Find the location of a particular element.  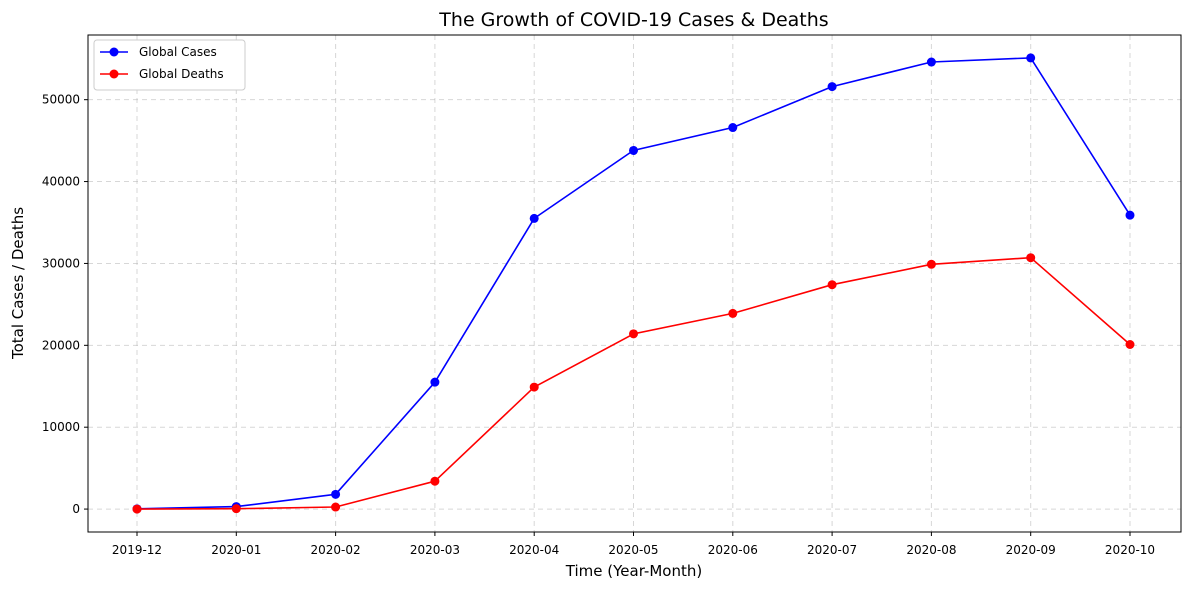

y-tick-label: 0 is located at coordinates (76, 509).